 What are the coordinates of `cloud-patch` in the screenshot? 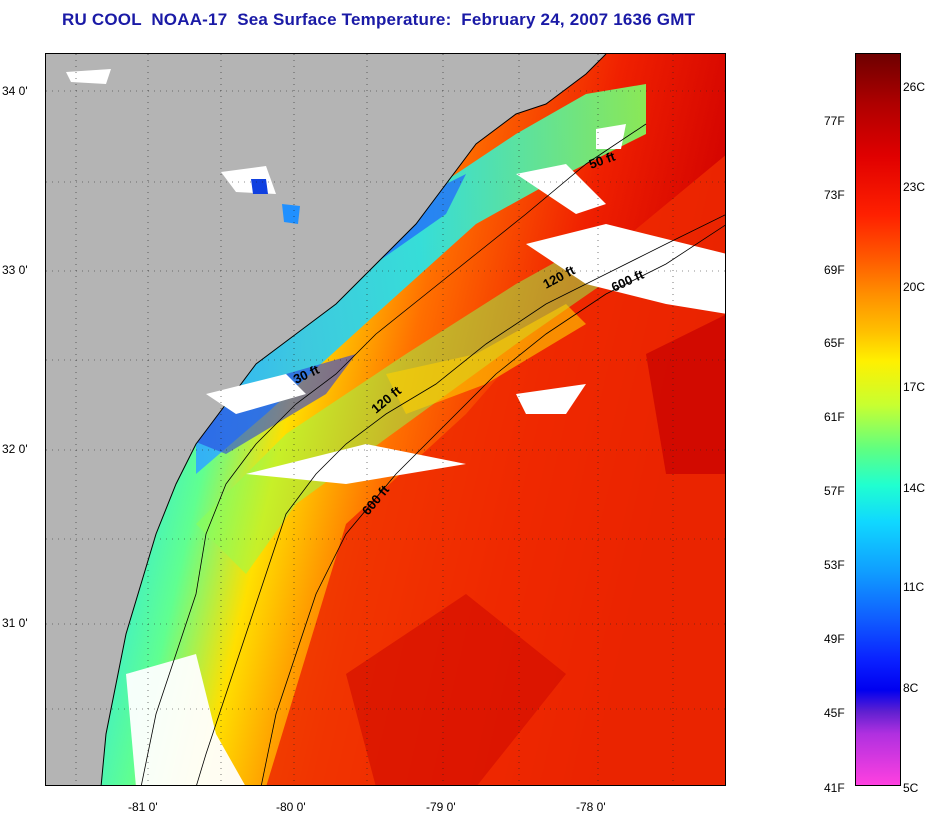 It's located at (561, 189).